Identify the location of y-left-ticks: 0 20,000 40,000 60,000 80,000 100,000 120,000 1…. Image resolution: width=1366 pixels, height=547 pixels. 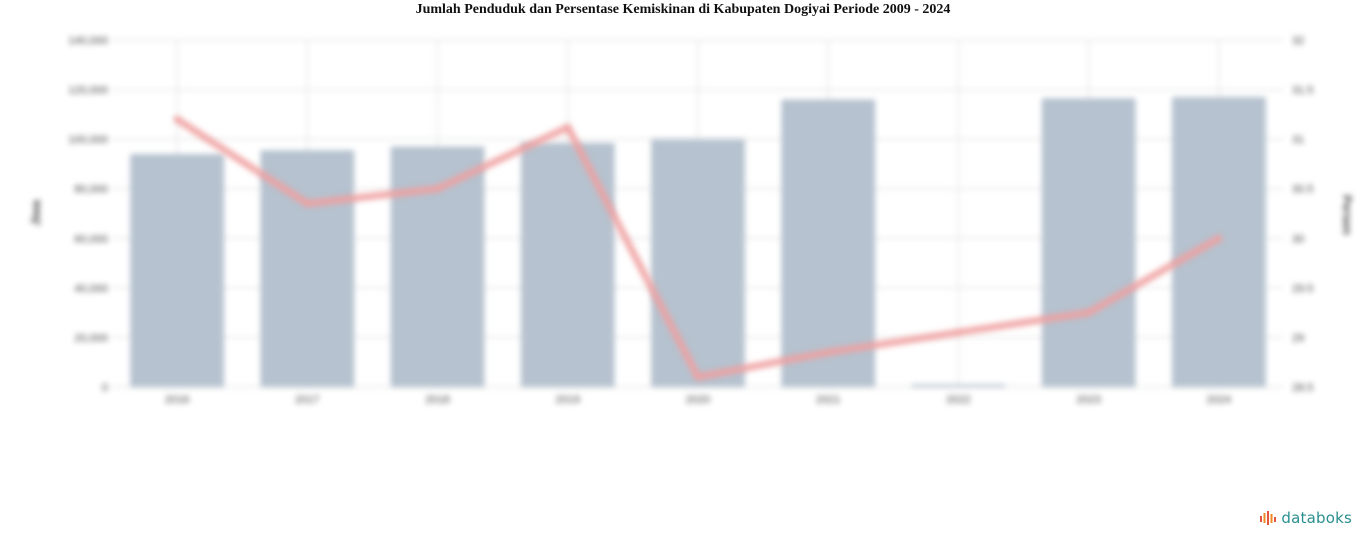
(88, 214).